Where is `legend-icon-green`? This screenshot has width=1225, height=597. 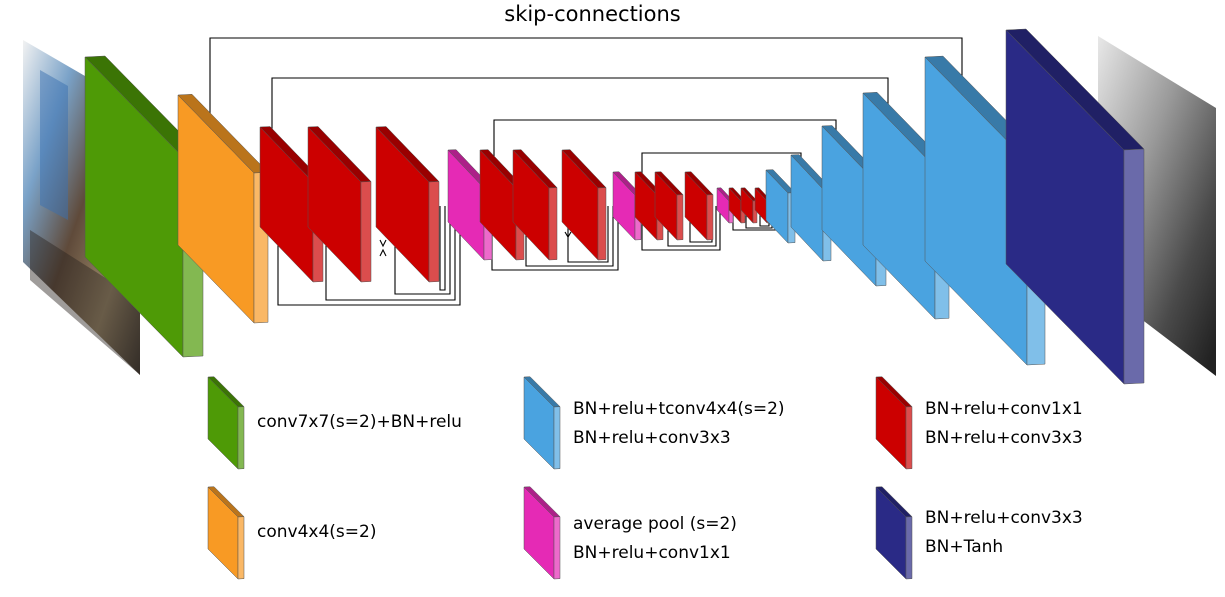
legend-icon-green is located at coordinates (226, 423).